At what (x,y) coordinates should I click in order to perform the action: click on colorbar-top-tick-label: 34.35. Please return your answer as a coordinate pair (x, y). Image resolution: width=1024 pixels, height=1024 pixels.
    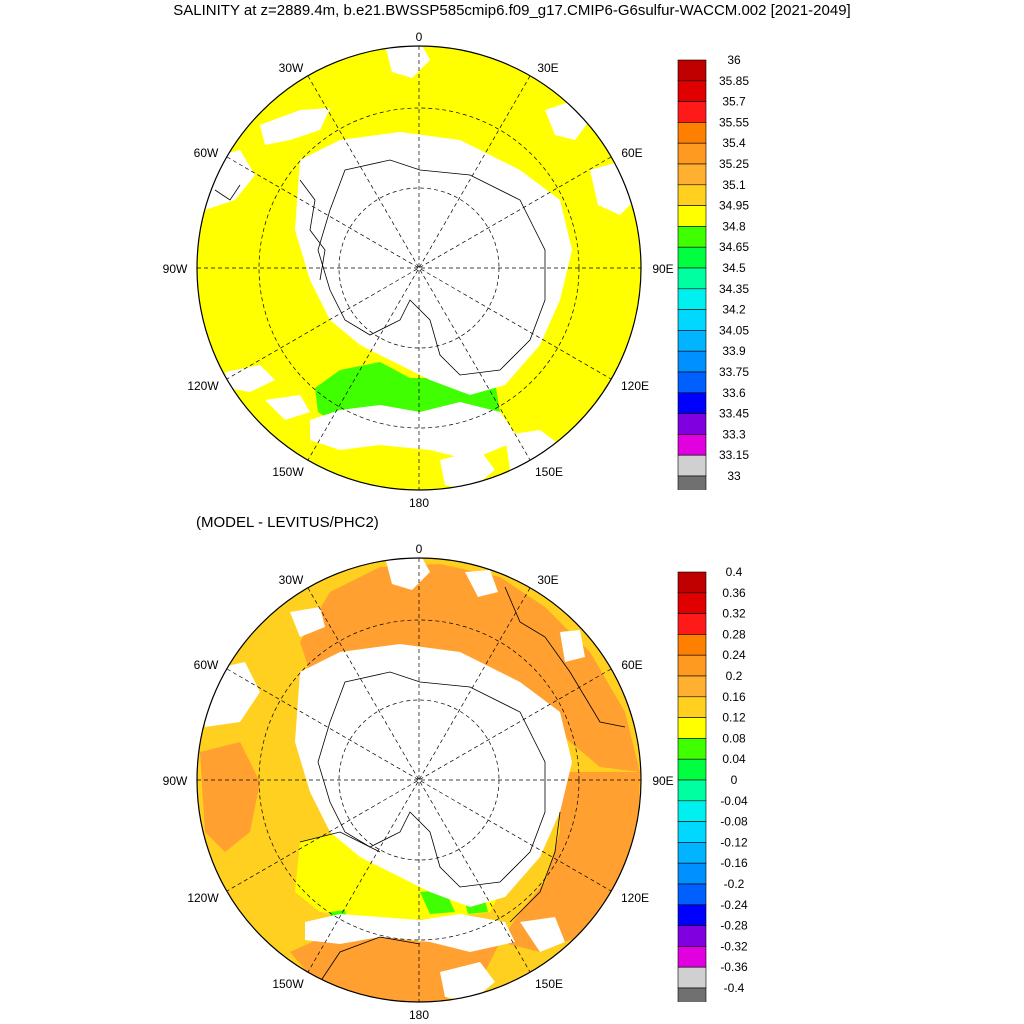
    Looking at the image, I should click on (734, 289).